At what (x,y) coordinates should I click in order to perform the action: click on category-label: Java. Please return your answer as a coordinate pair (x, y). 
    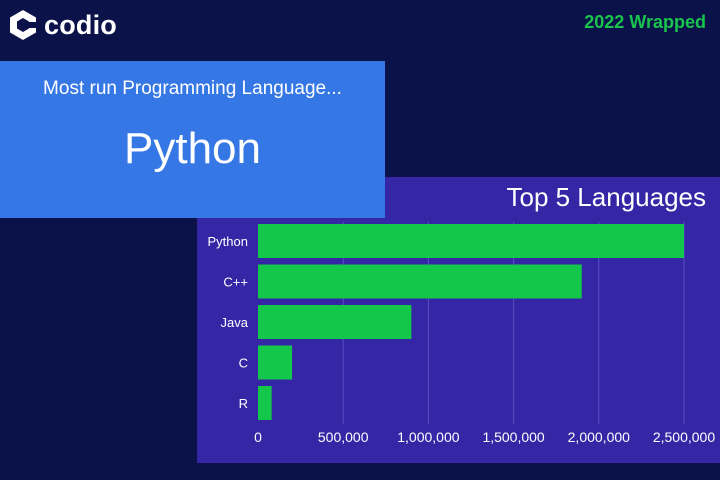
    Looking at the image, I should click on (235, 322).